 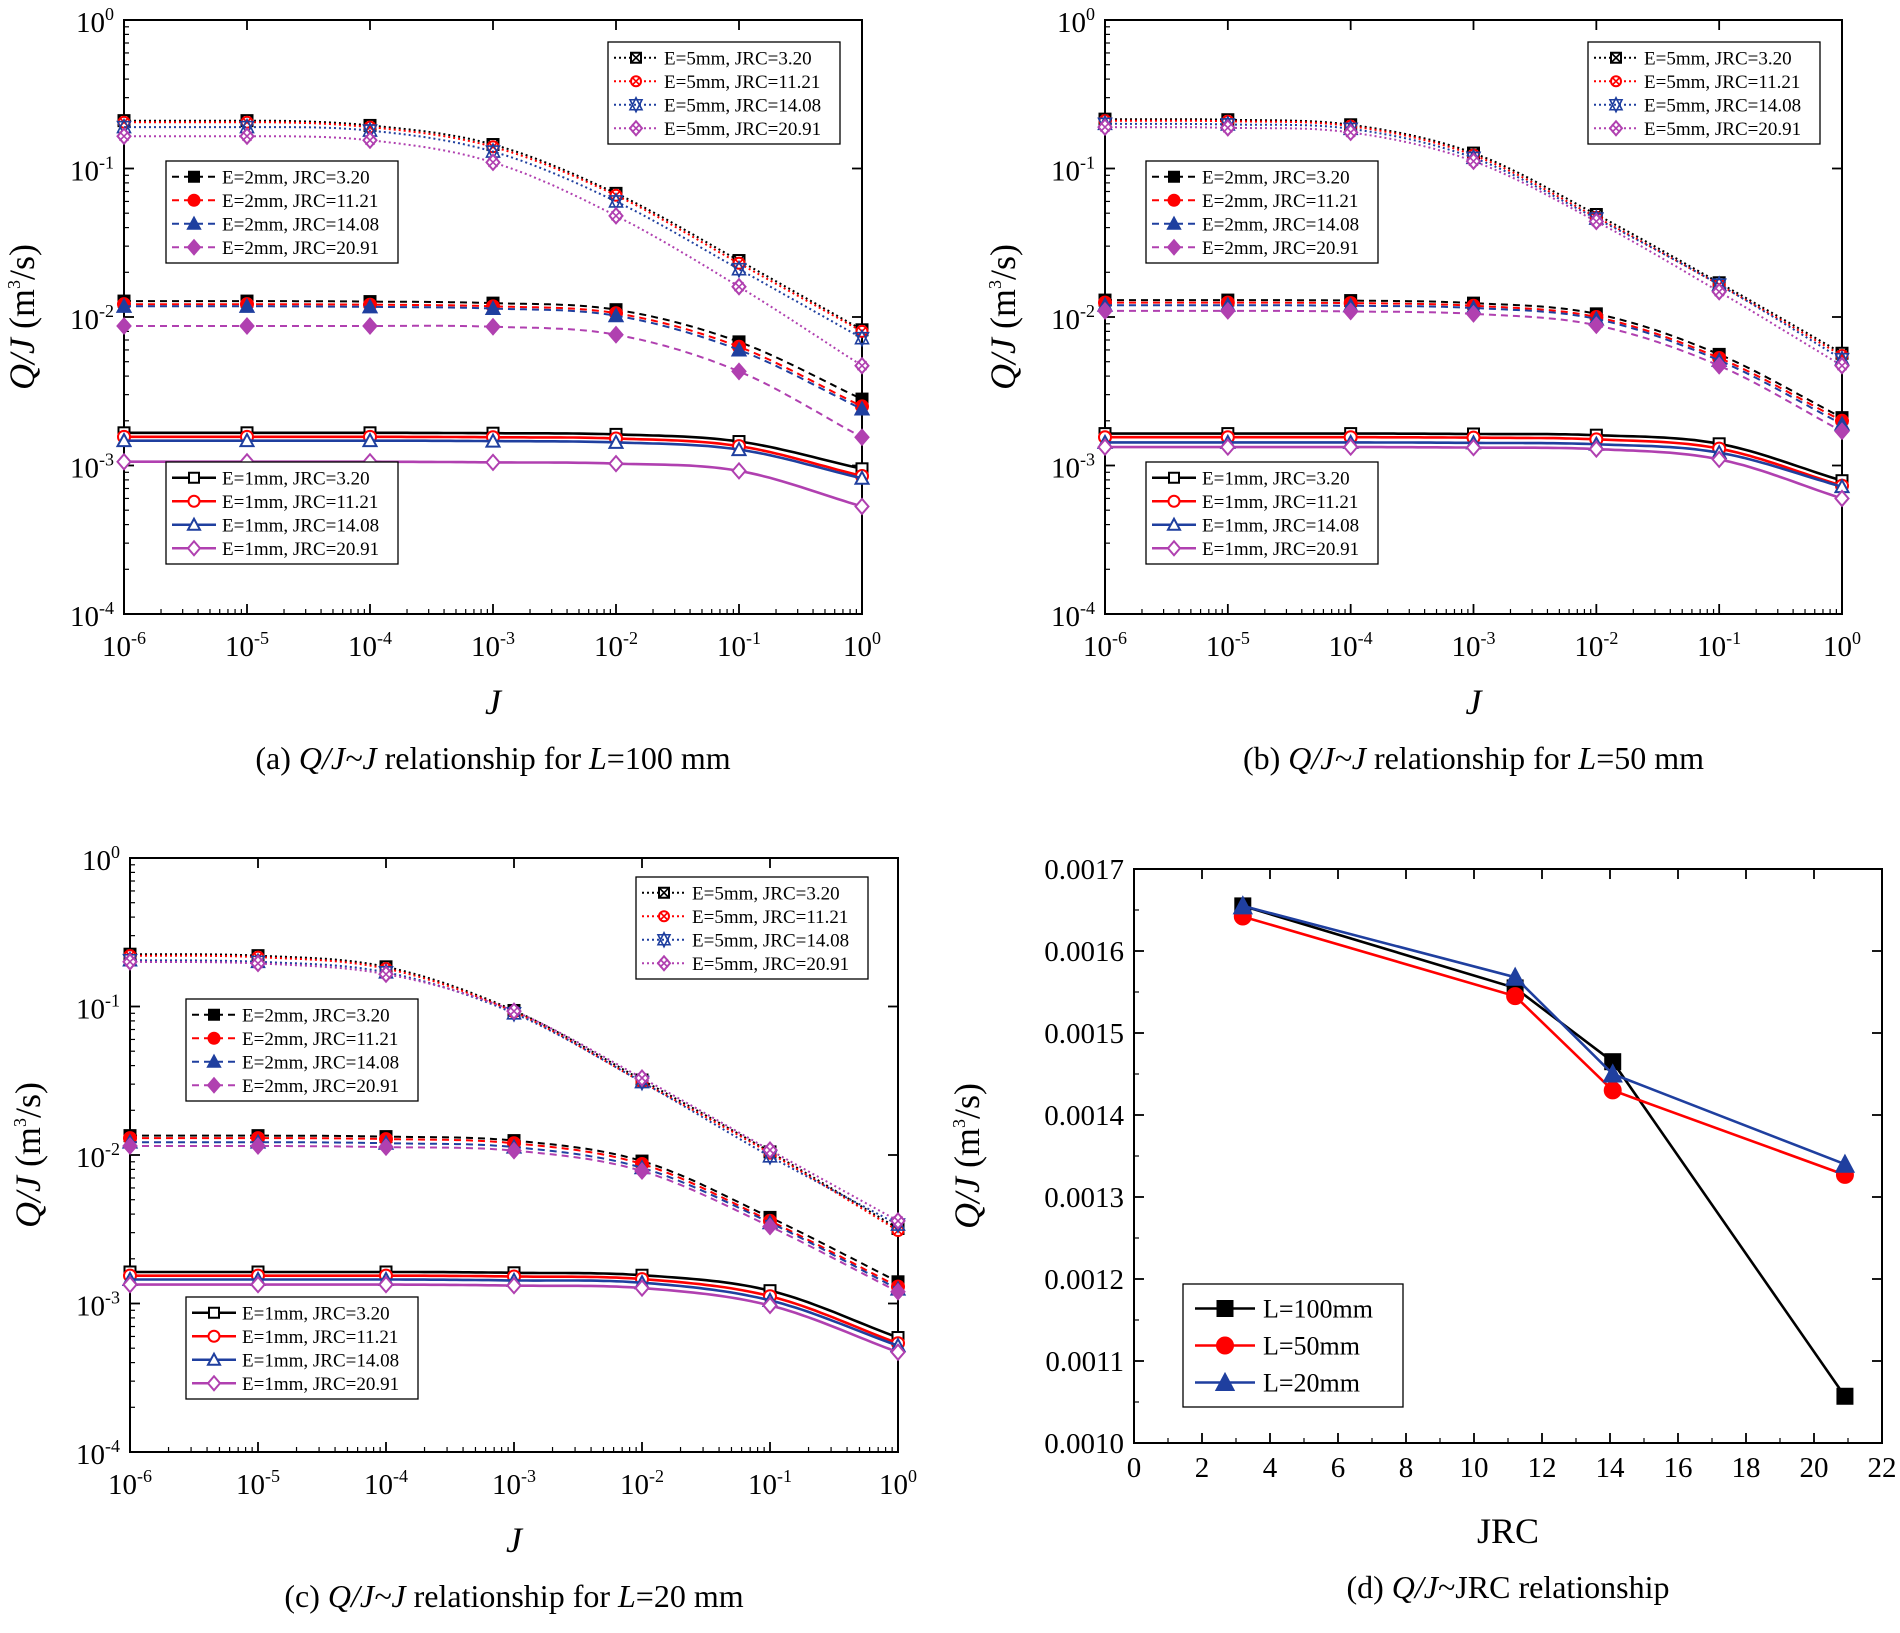 I want to click on x-tick-label: 10⁻¹, so click(x=1719, y=645).